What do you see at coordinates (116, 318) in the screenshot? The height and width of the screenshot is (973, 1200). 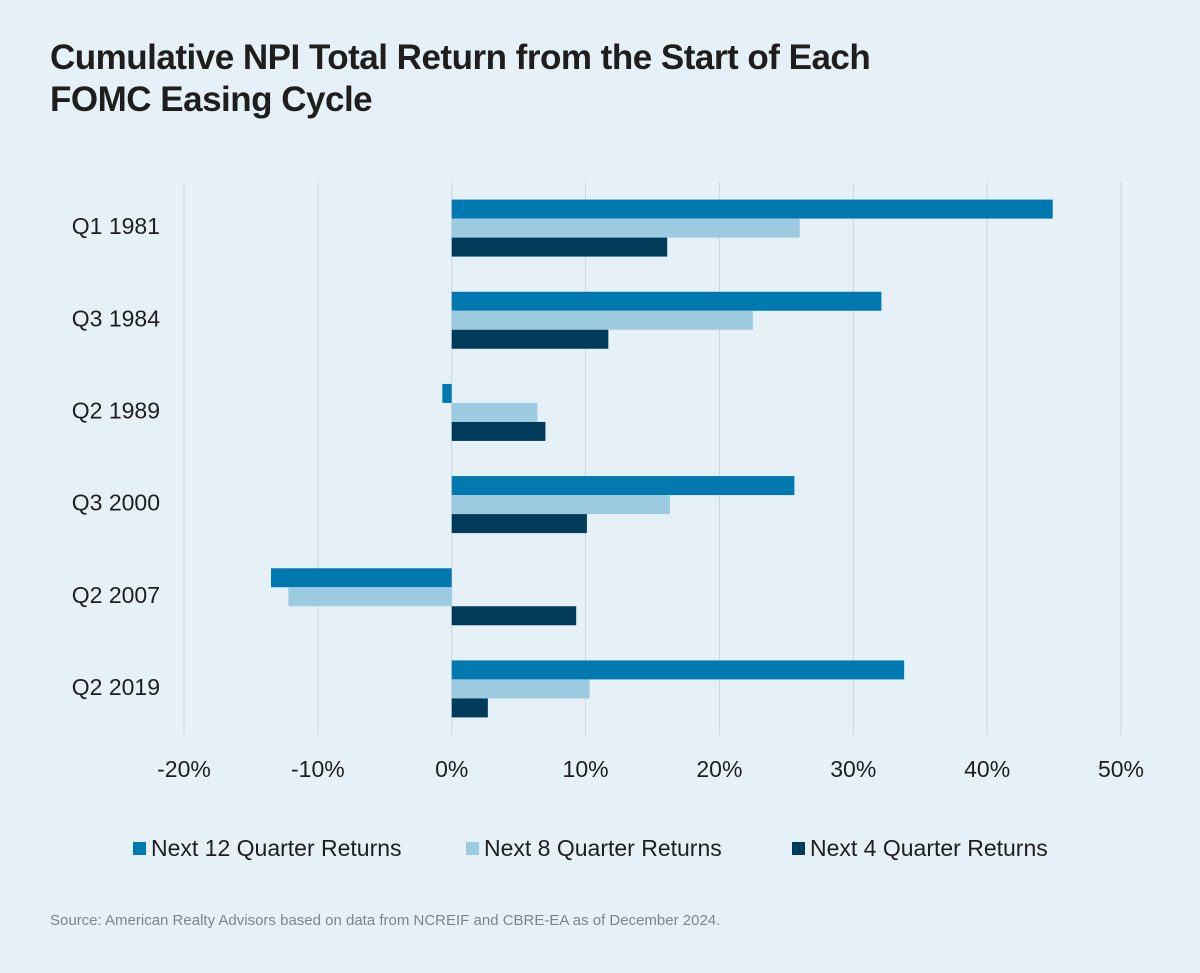 I see `y-tick-label: Q3 1984` at bounding box center [116, 318].